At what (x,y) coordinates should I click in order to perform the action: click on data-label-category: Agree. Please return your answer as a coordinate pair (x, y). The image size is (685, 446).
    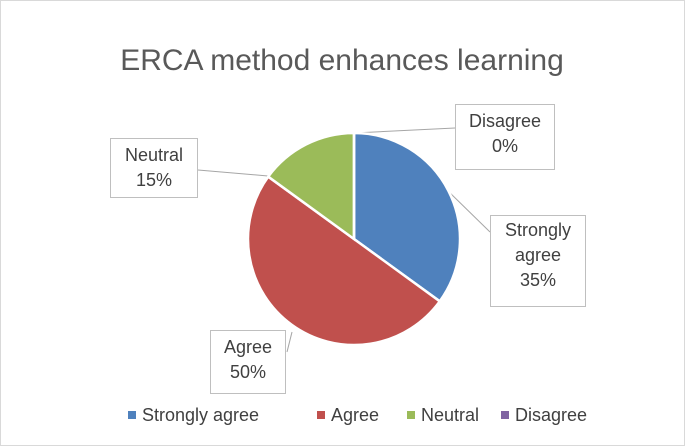
    Looking at the image, I should click on (248, 347).